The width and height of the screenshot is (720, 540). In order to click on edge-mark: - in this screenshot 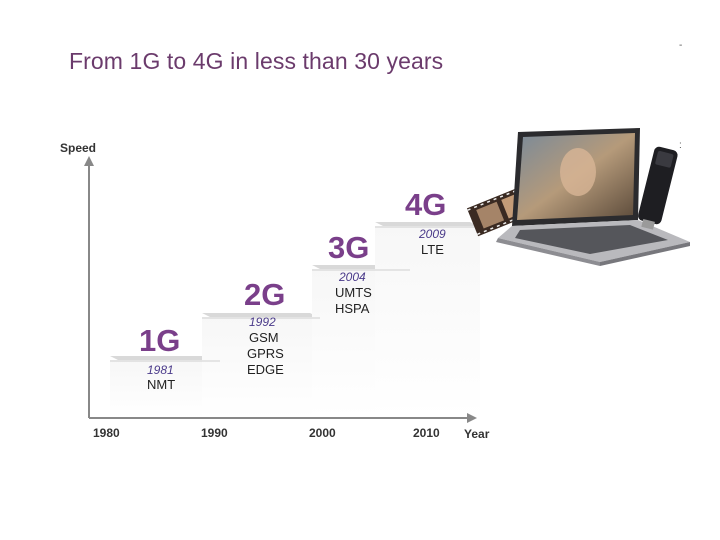, I will do `click(681, 45)`.